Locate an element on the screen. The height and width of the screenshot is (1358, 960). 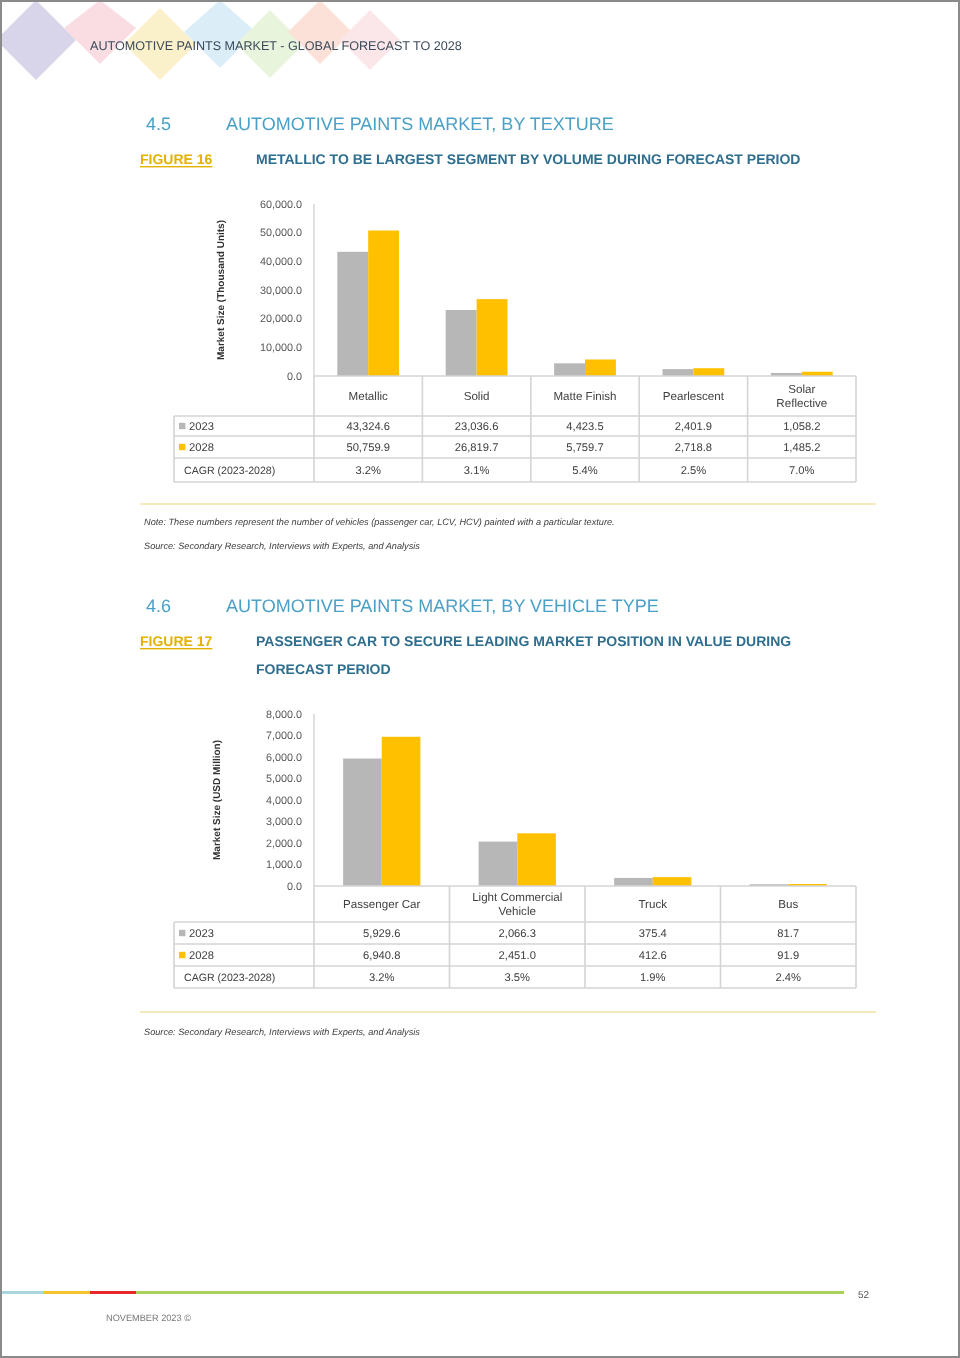
chart-title: 4.6 AUTOMOTIVE PAINTS MARKET, BY VEHICLE TYPE is located at coordinates (402, 606).